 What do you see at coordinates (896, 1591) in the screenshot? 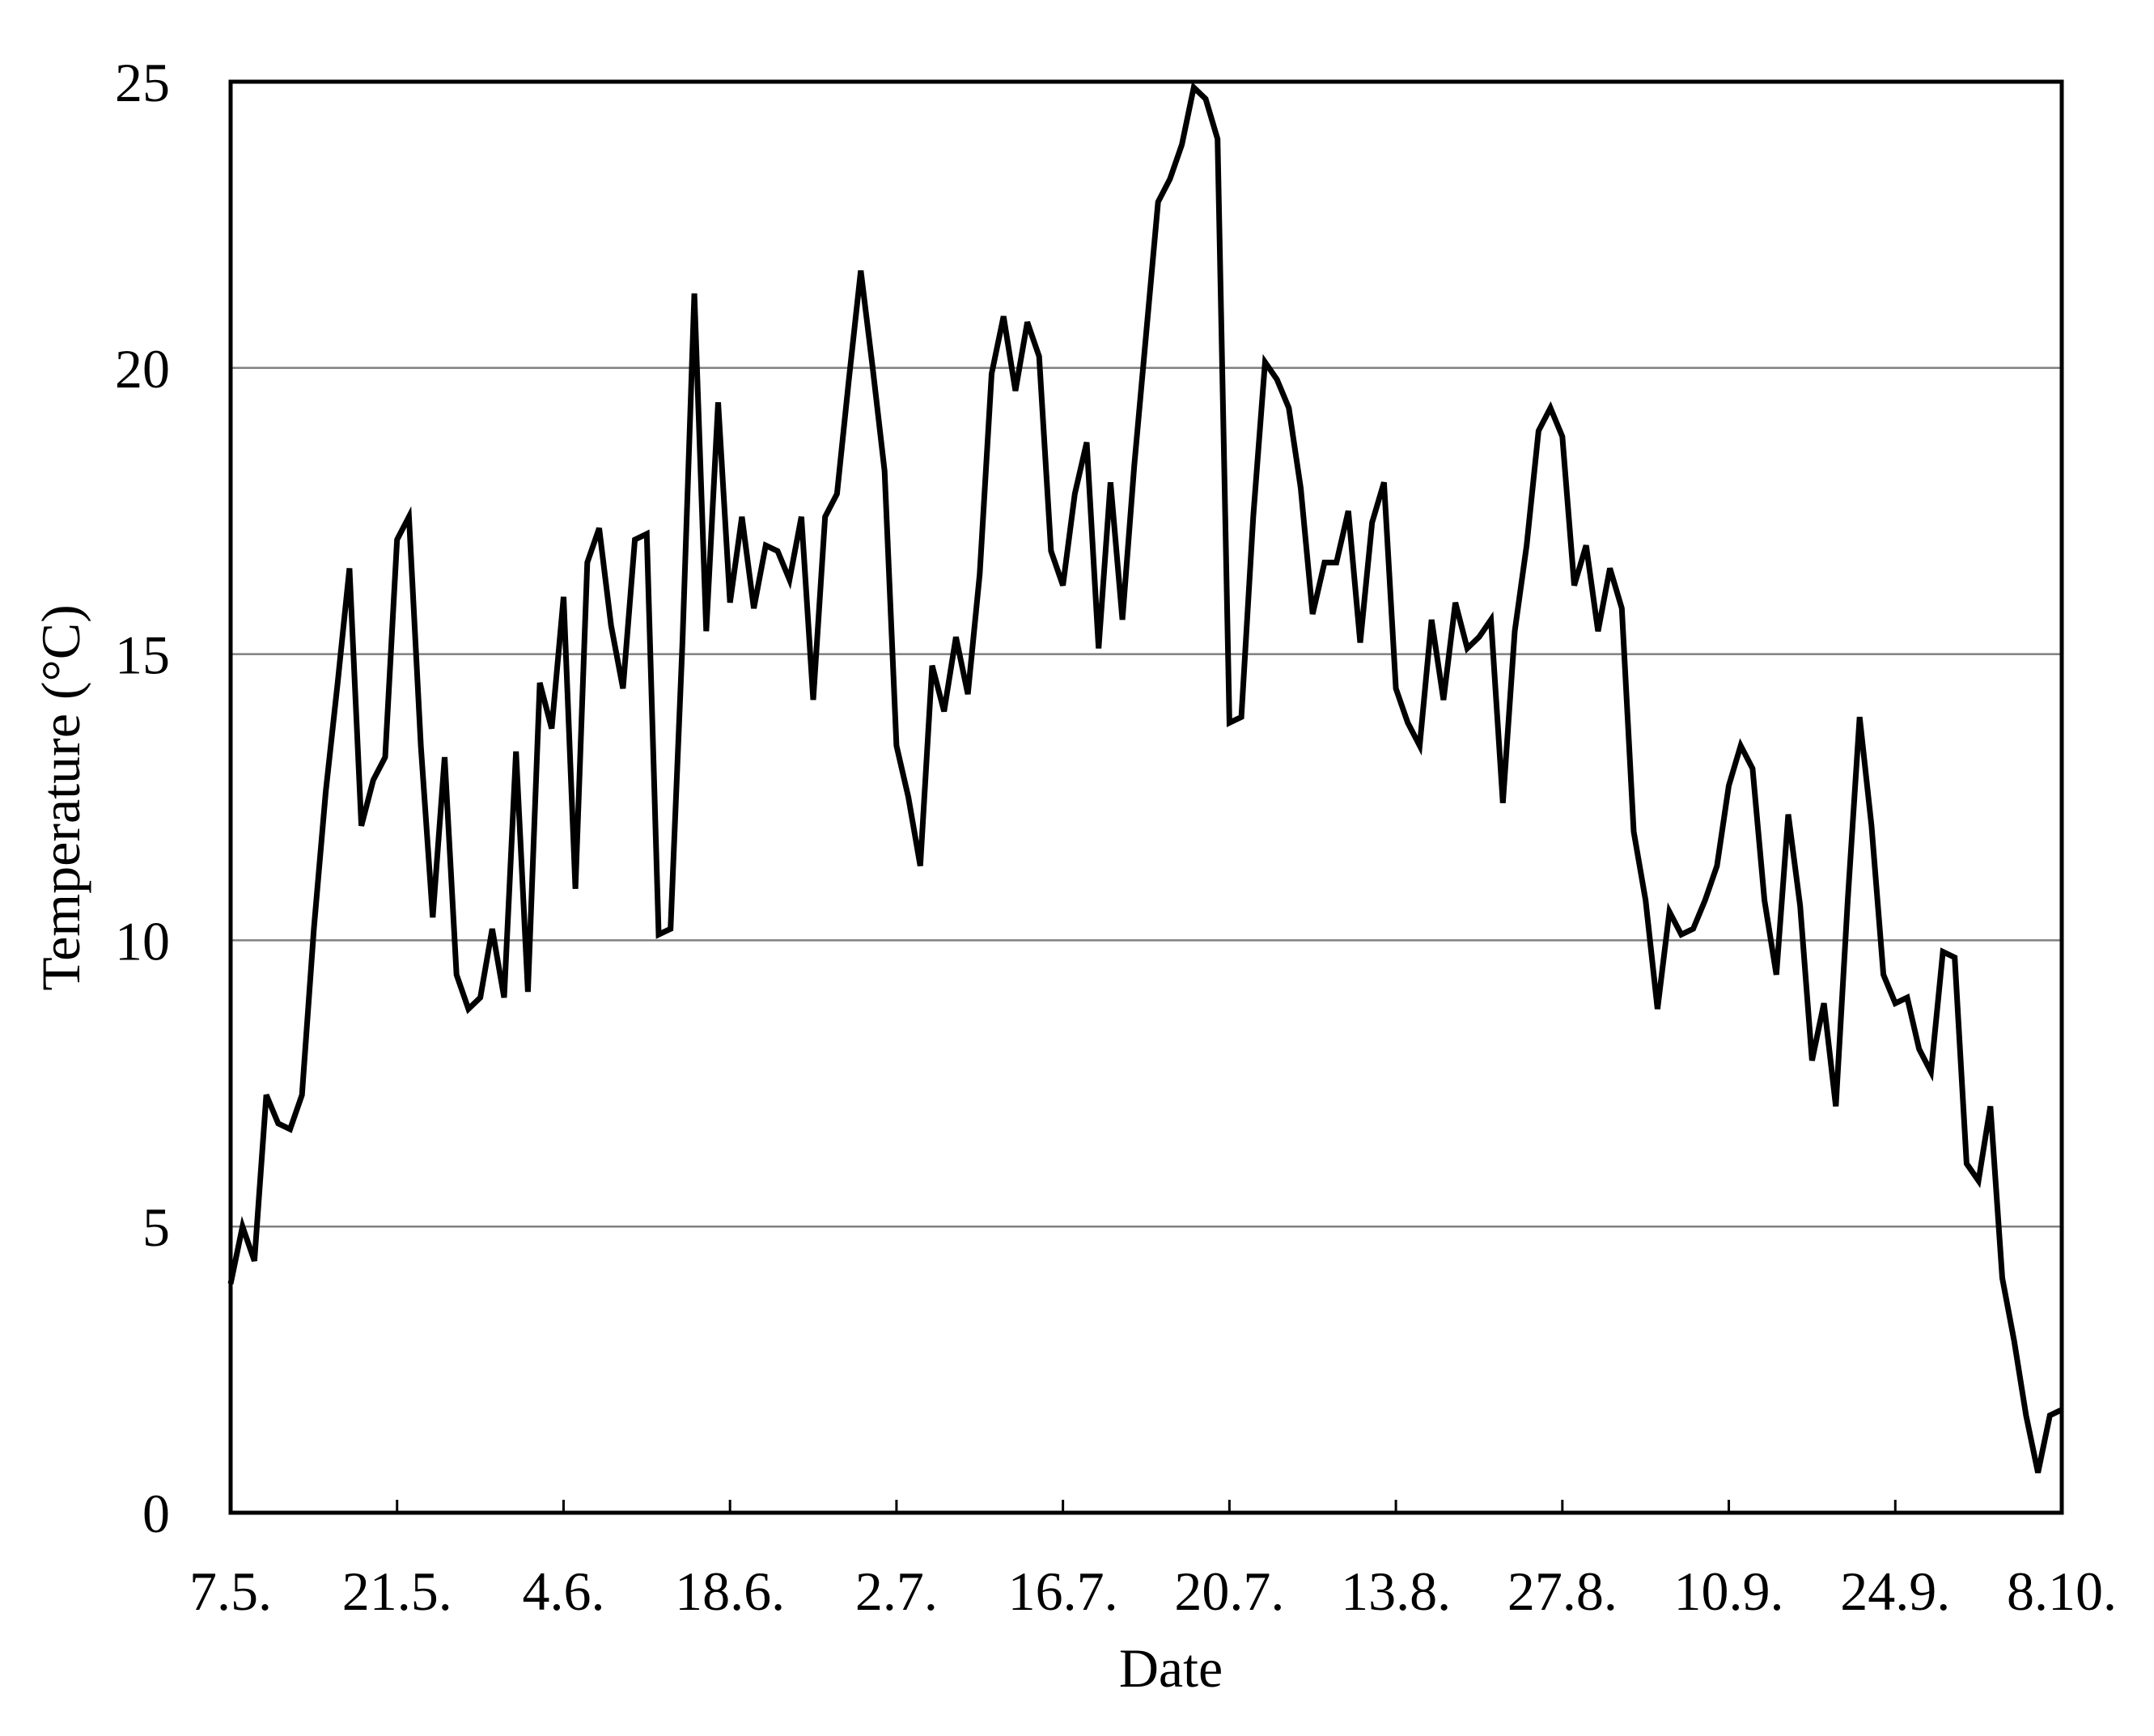
I see `x-tick-label: 2.7.` at bounding box center [896, 1591].